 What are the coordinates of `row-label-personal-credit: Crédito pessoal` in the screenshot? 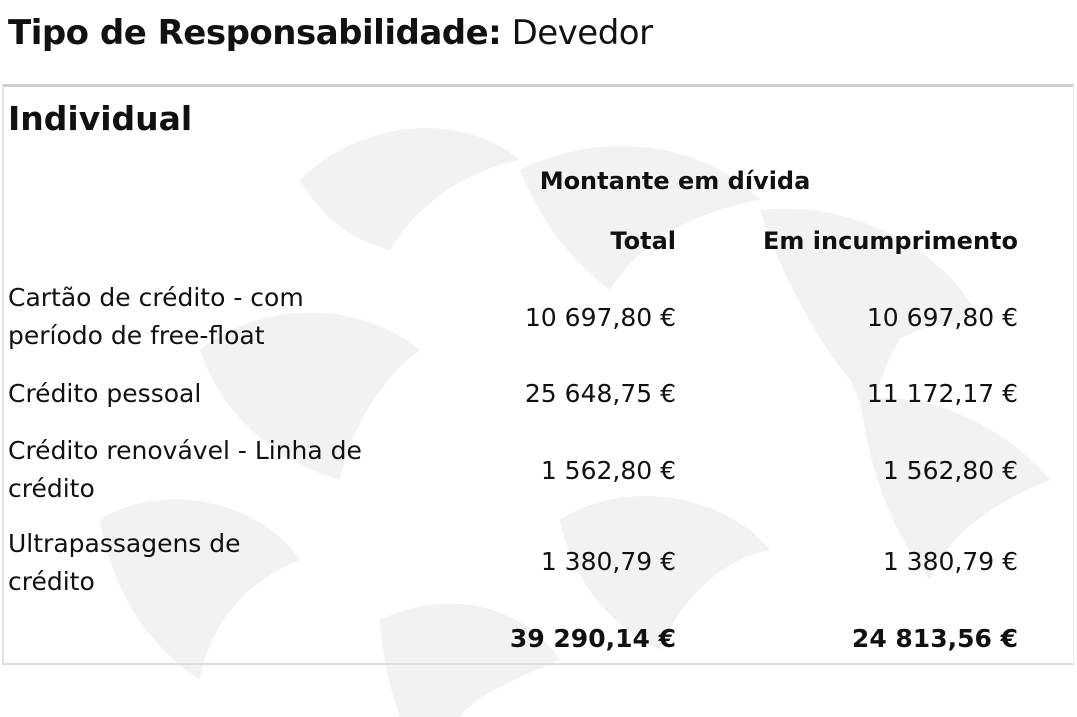 It's located at (105, 393).